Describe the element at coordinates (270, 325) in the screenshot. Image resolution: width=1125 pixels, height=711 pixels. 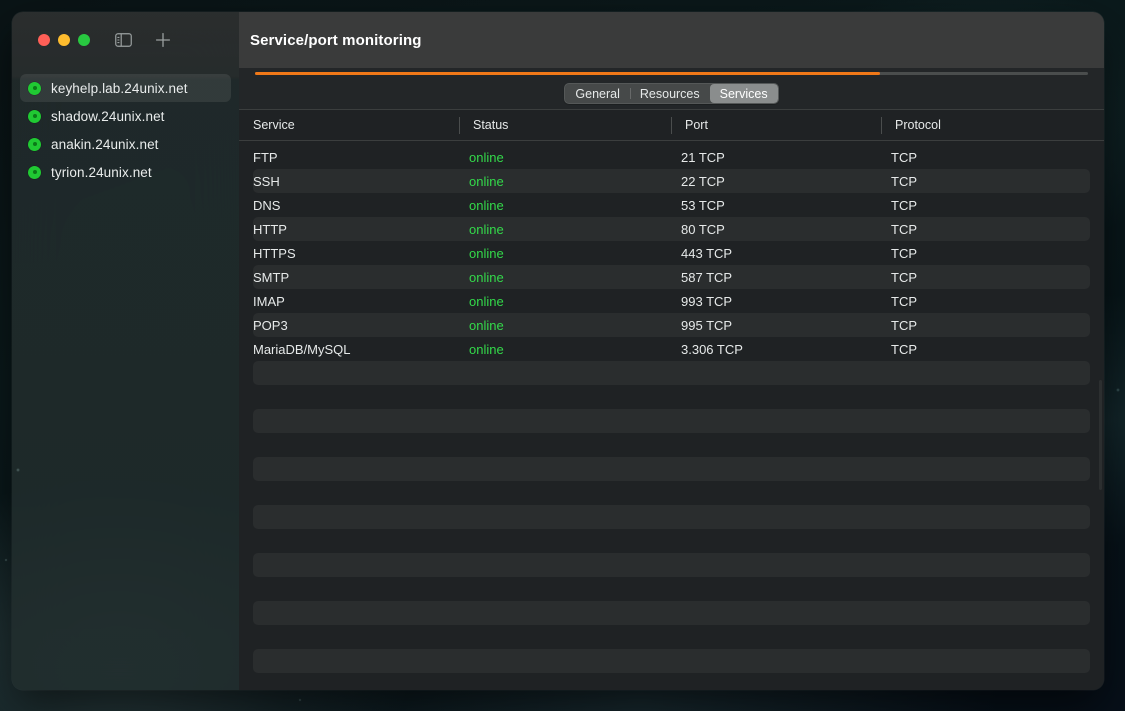
I see `cell-service: POP3` at that location.